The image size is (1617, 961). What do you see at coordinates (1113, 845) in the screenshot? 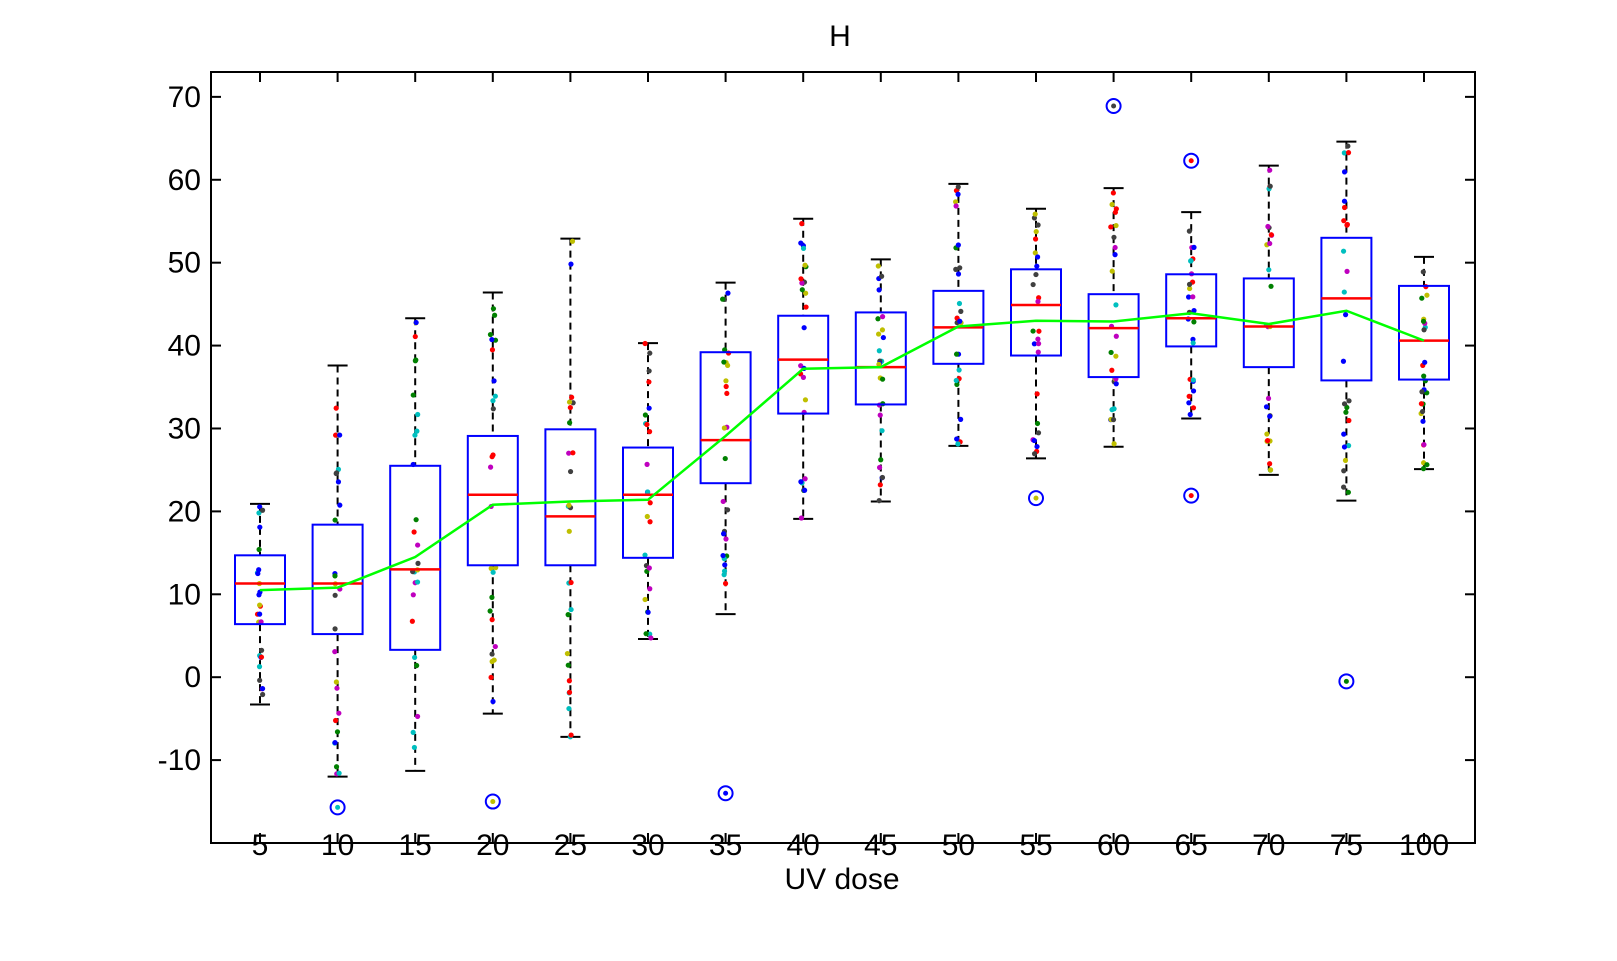
I see `x-tick-label: 60` at bounding box center [1113, 845].